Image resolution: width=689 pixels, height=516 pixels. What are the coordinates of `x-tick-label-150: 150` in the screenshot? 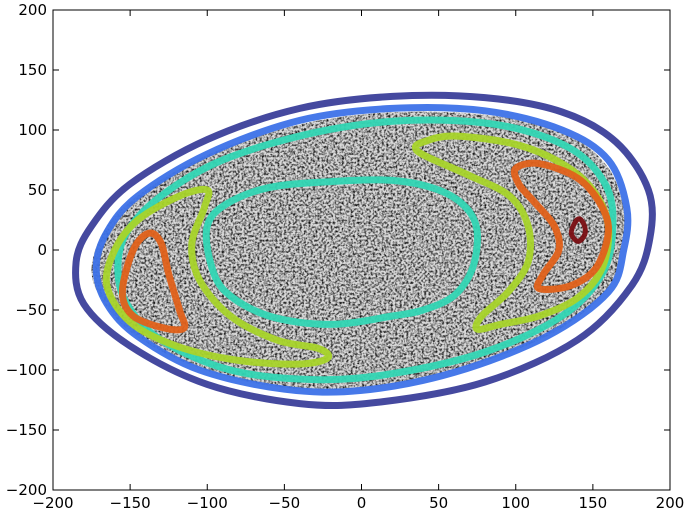 It's located at (593, 503).